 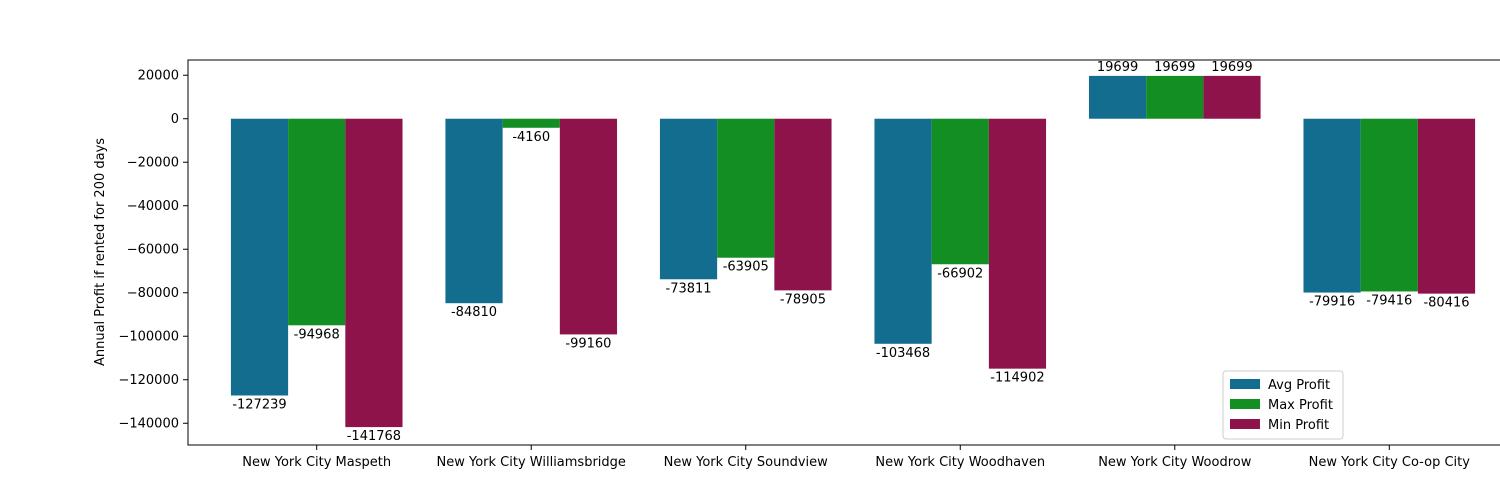 I want to click on y-tick-label: −60000, so click(x=153, y=250).